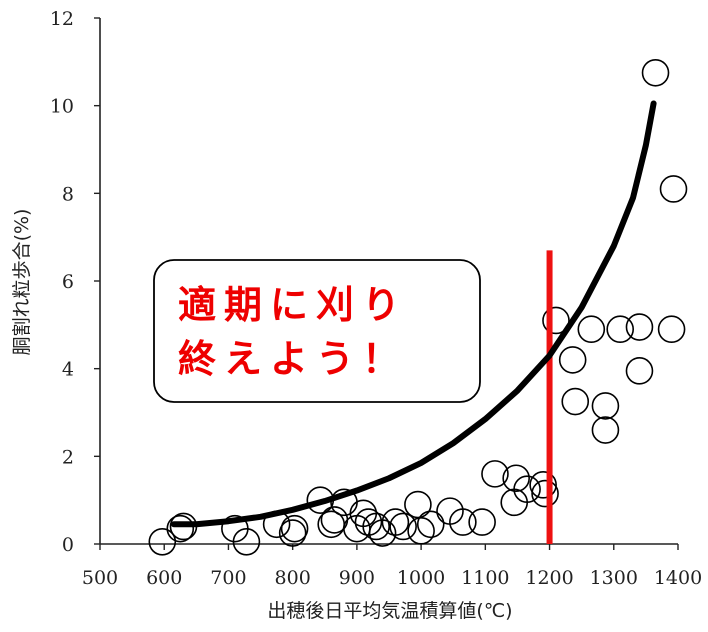 The height and width of the screenshot is (632, 708). What do you see at coordinates (293, 359) in the screenshot?
I see `callout-line-2: 終えよう！` at bounding box center [293, 359].